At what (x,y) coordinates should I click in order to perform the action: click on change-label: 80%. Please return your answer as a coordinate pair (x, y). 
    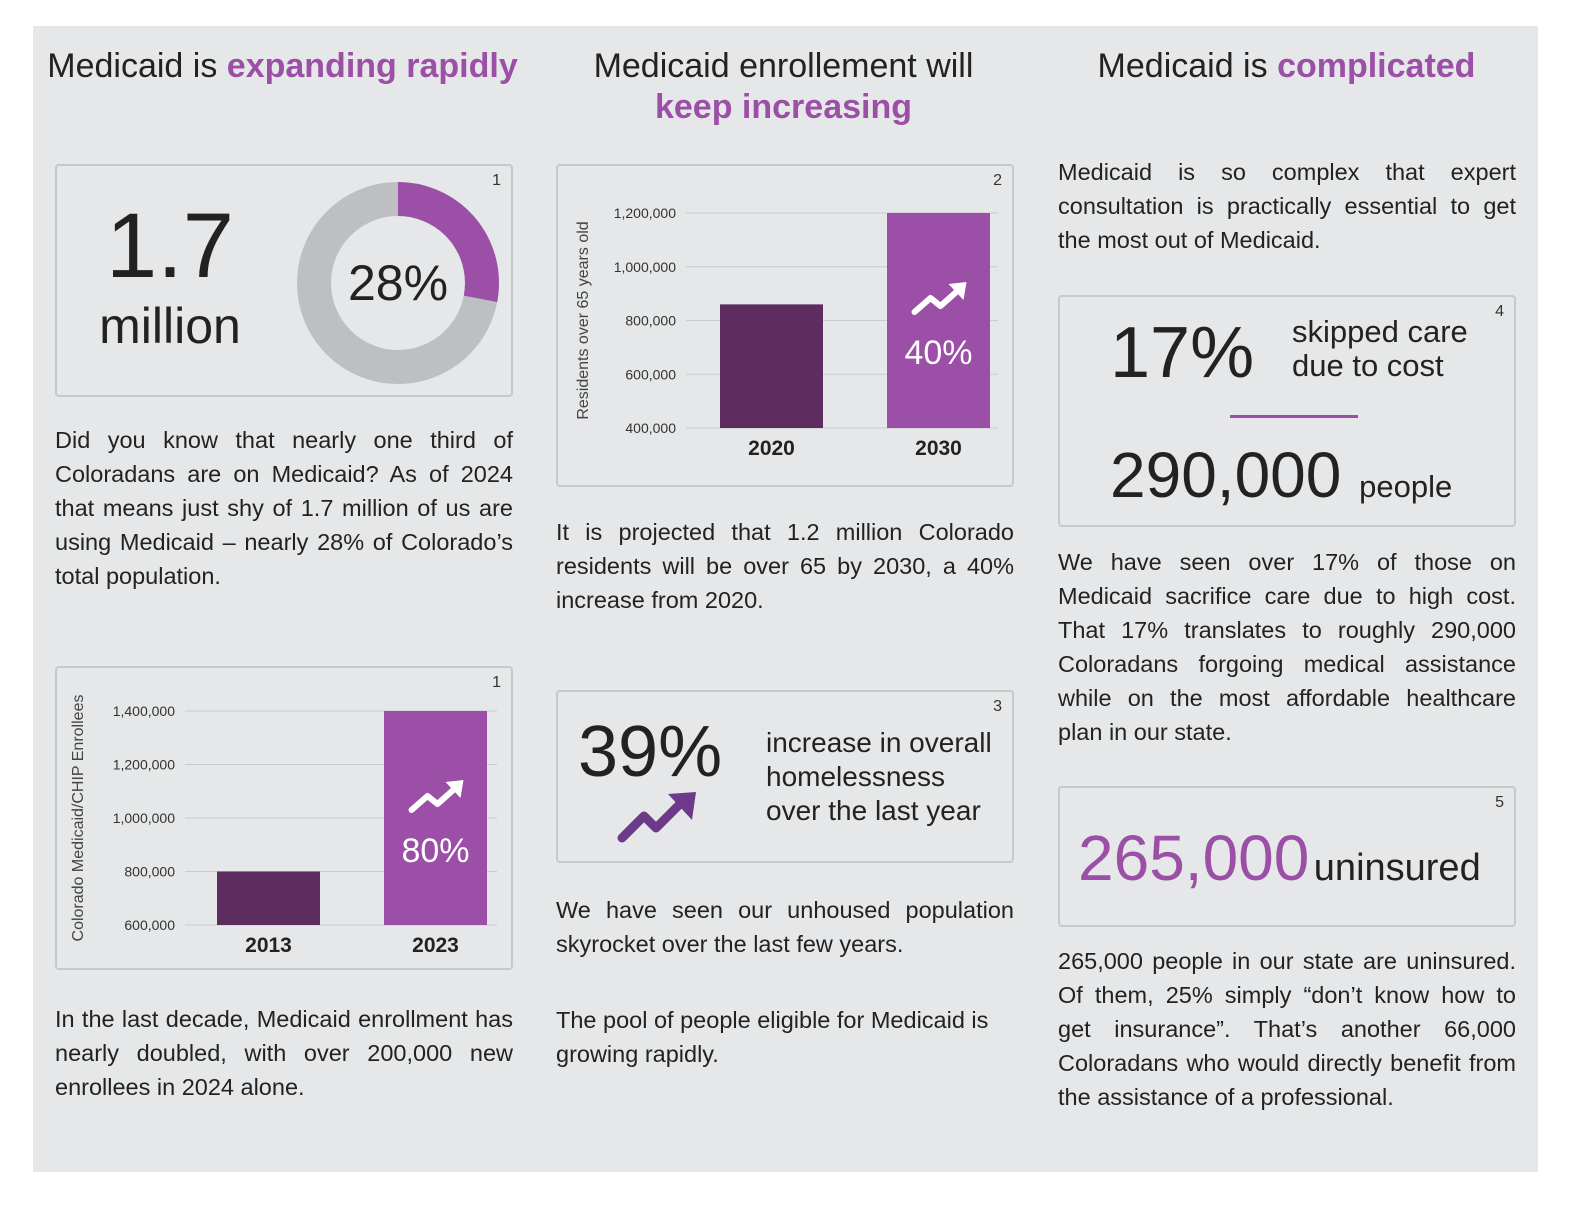
    Looking at the image, I should click on (435, 851).